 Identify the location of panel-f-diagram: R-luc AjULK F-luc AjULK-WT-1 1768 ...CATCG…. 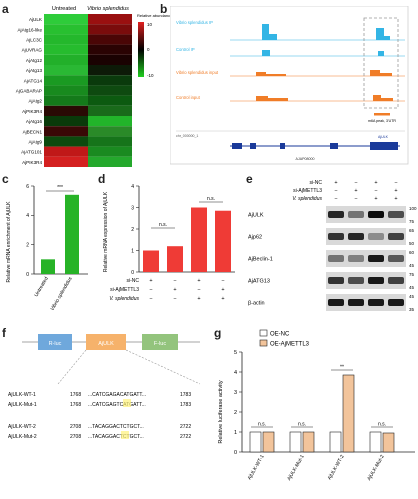
(104, 387).